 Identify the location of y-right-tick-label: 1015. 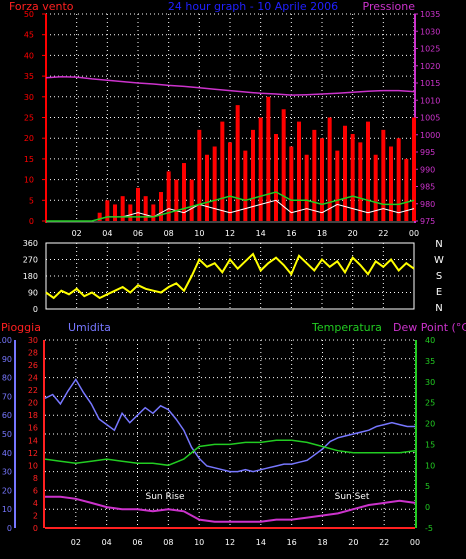
(430, 83).